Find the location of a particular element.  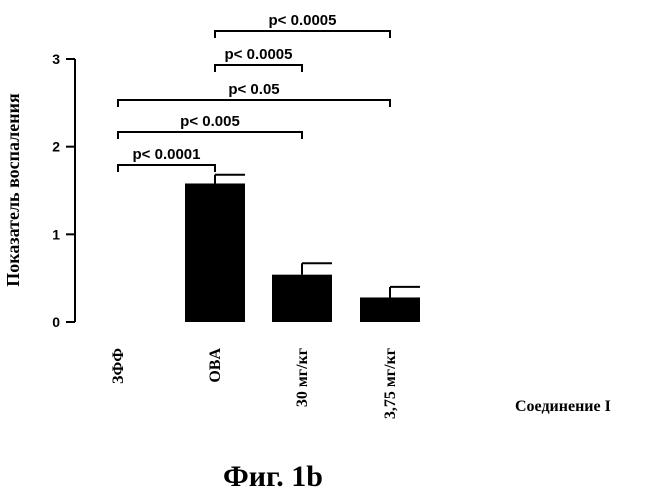

y-axis-label: Показатель воспаления is located at coordinates (13, 190).